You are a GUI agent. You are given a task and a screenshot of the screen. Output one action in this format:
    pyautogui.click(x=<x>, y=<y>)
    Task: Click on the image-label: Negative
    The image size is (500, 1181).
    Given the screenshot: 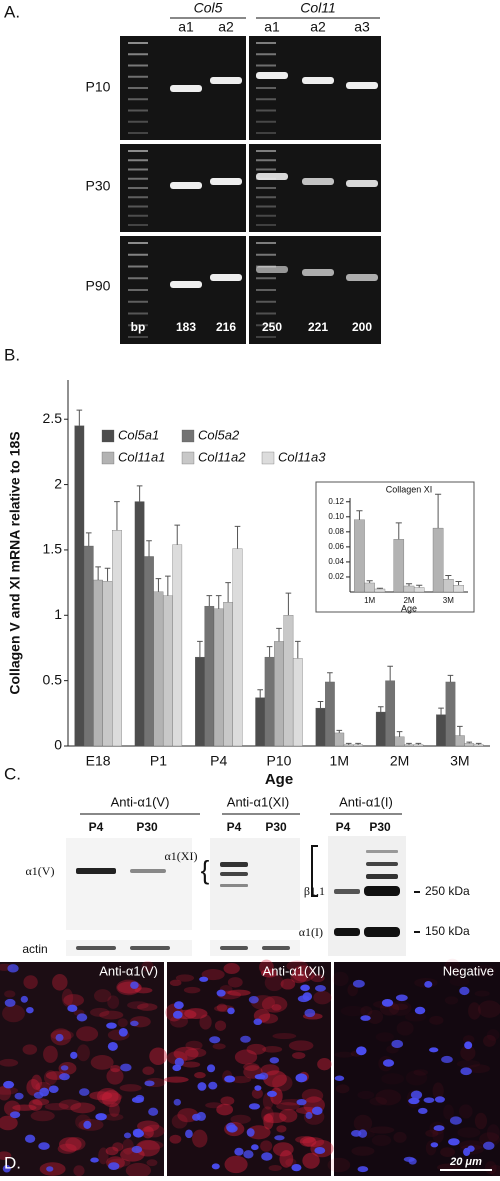 What is the action you would take?
    pyautogui.click(x=468, y=970)
    